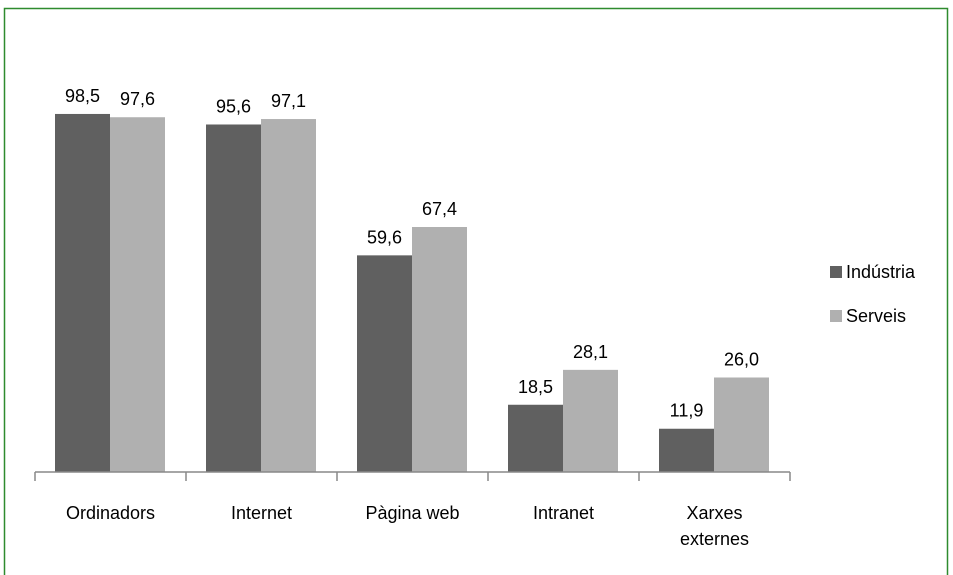 The height and width of the screenshot is (575, 953). I want to click on value-label: 97,1, so click(288, 101).